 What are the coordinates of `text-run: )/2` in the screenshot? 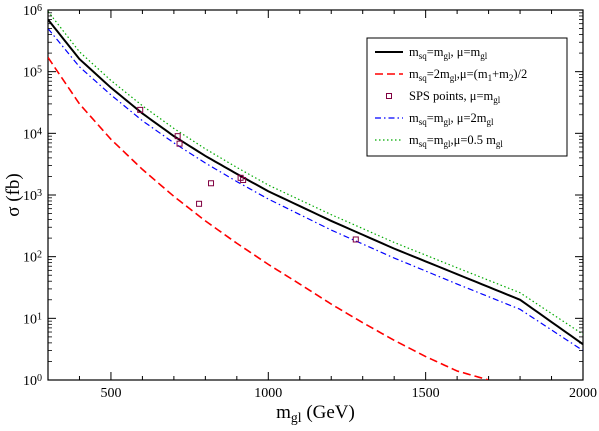 It's located at (520, 74).